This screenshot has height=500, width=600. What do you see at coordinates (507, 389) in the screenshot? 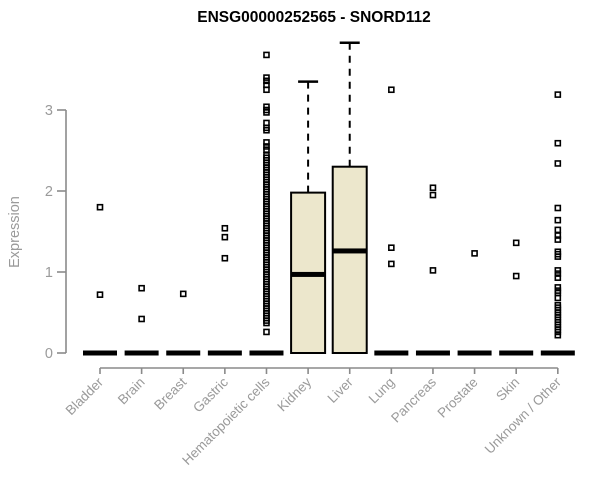
I see `x-axis-category-label: Skin` at bounding box center [507, 389].